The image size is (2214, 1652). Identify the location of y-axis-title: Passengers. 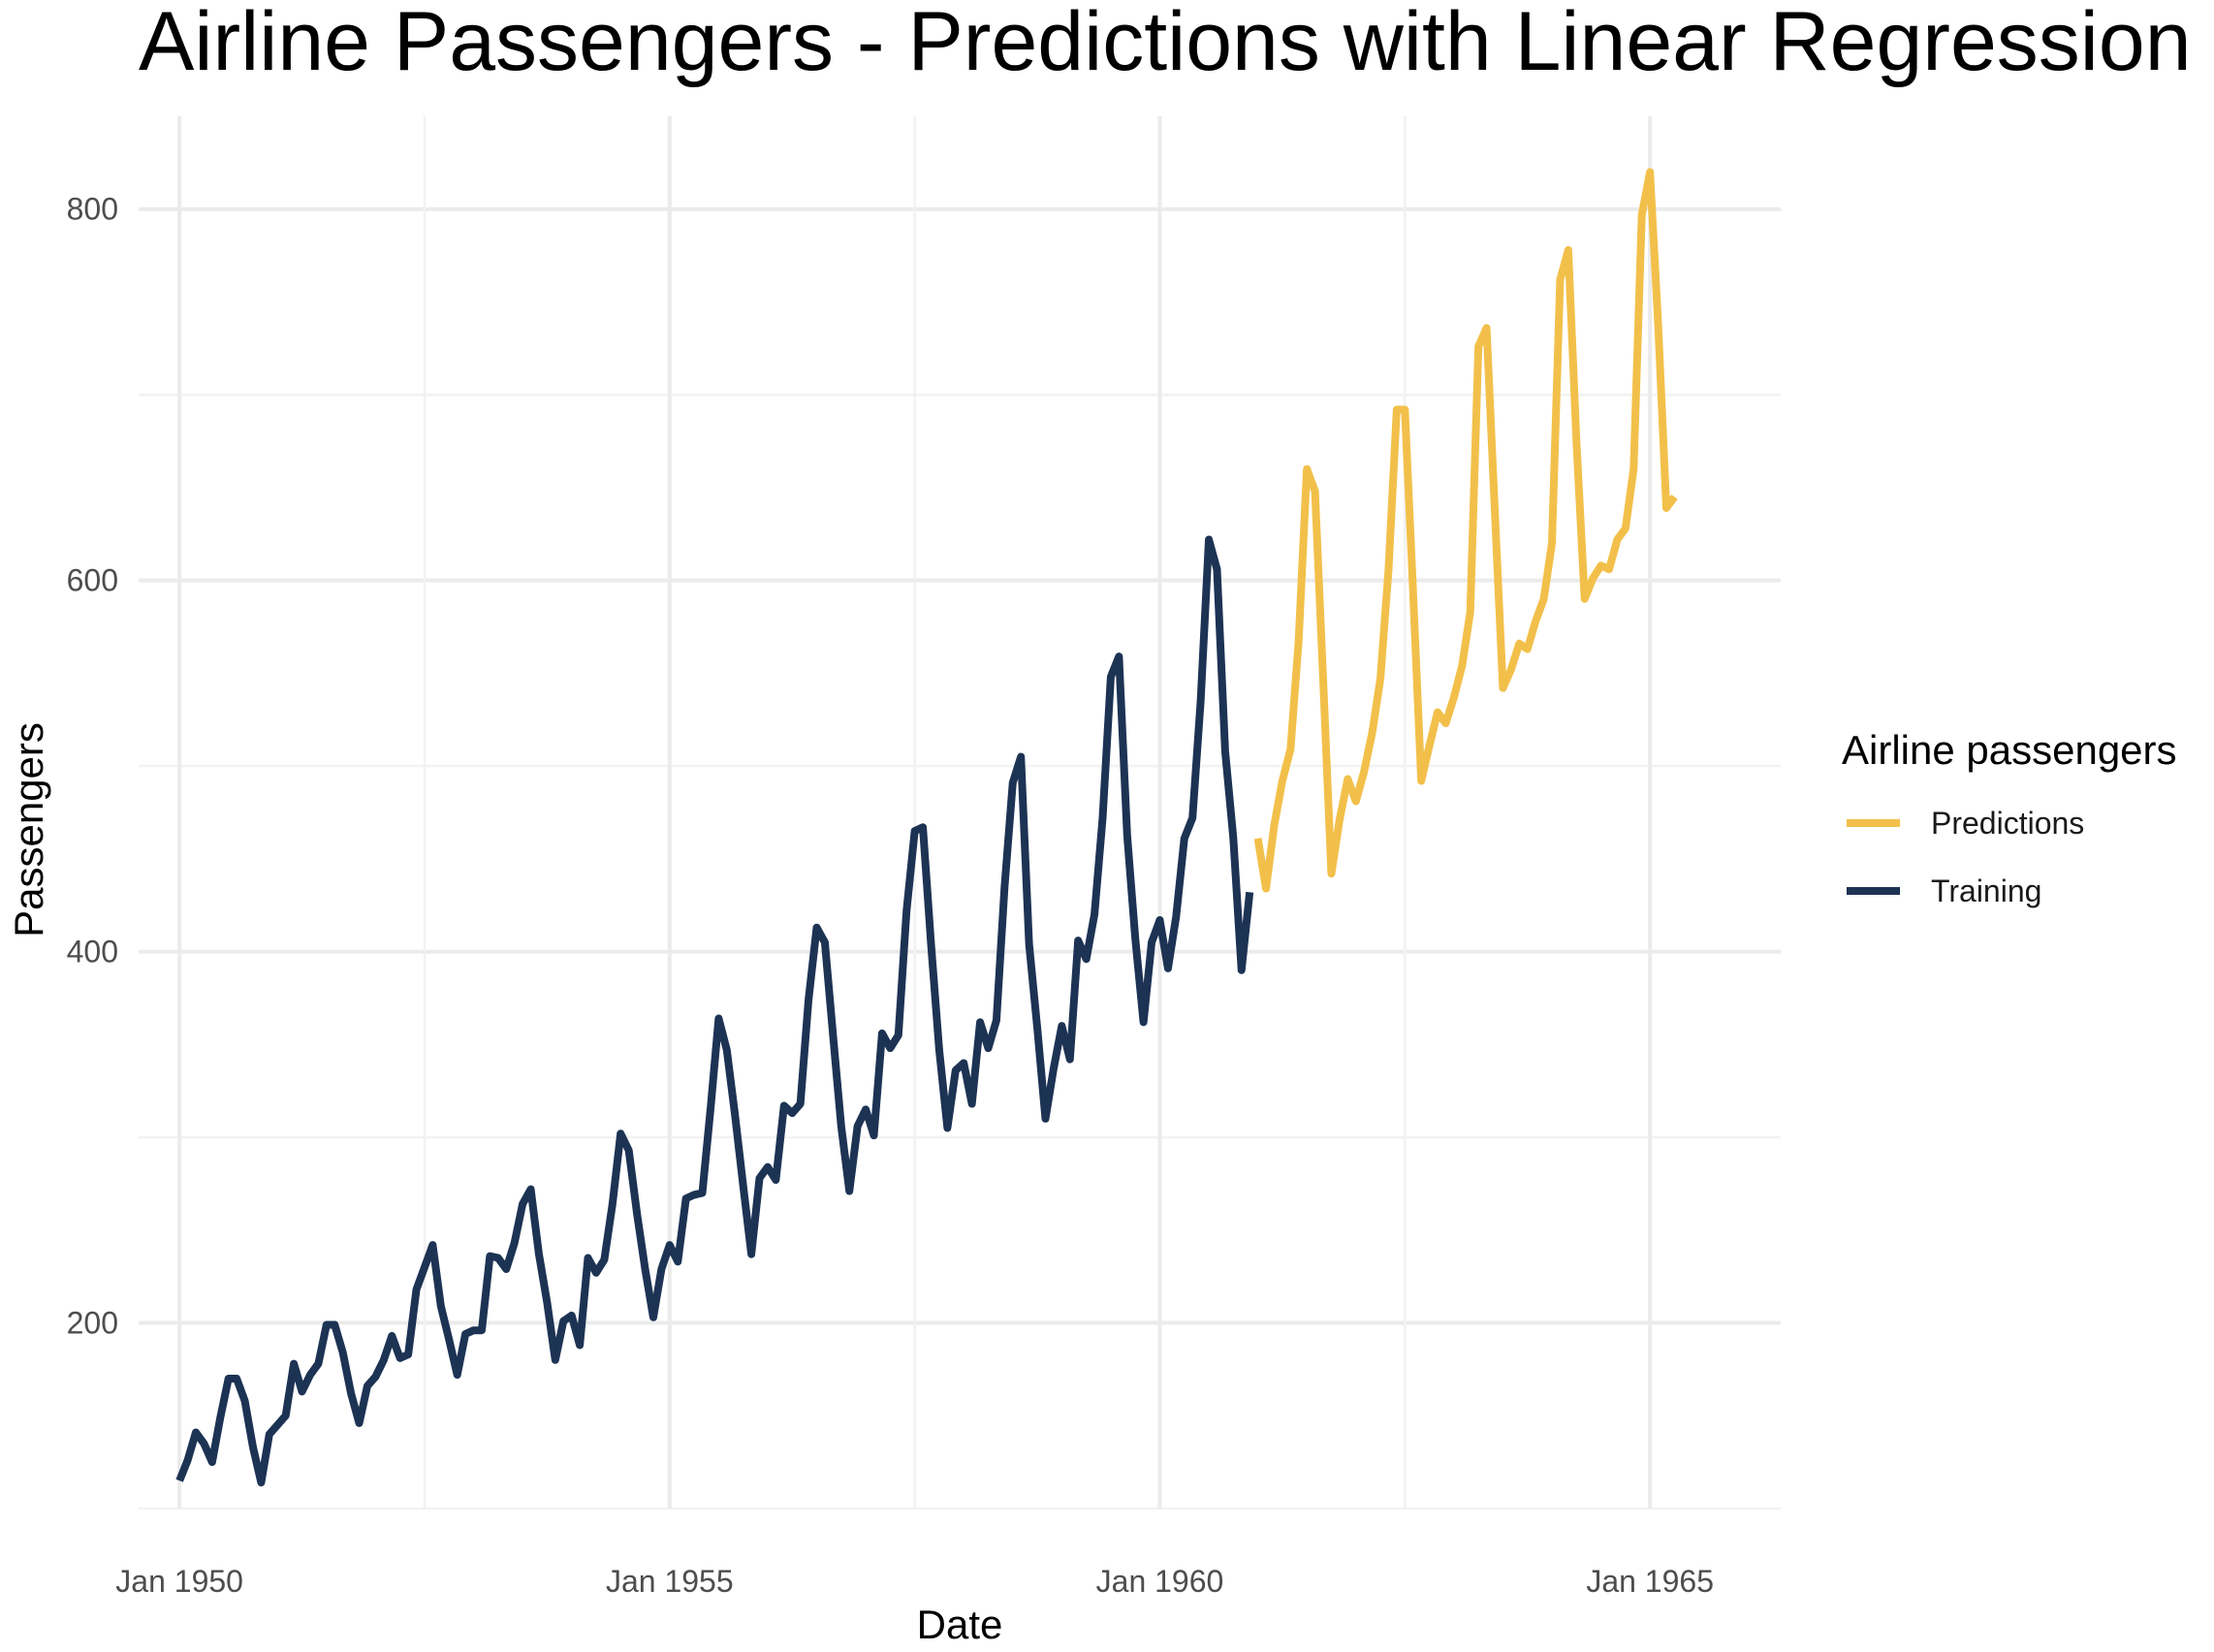
(28, 830).